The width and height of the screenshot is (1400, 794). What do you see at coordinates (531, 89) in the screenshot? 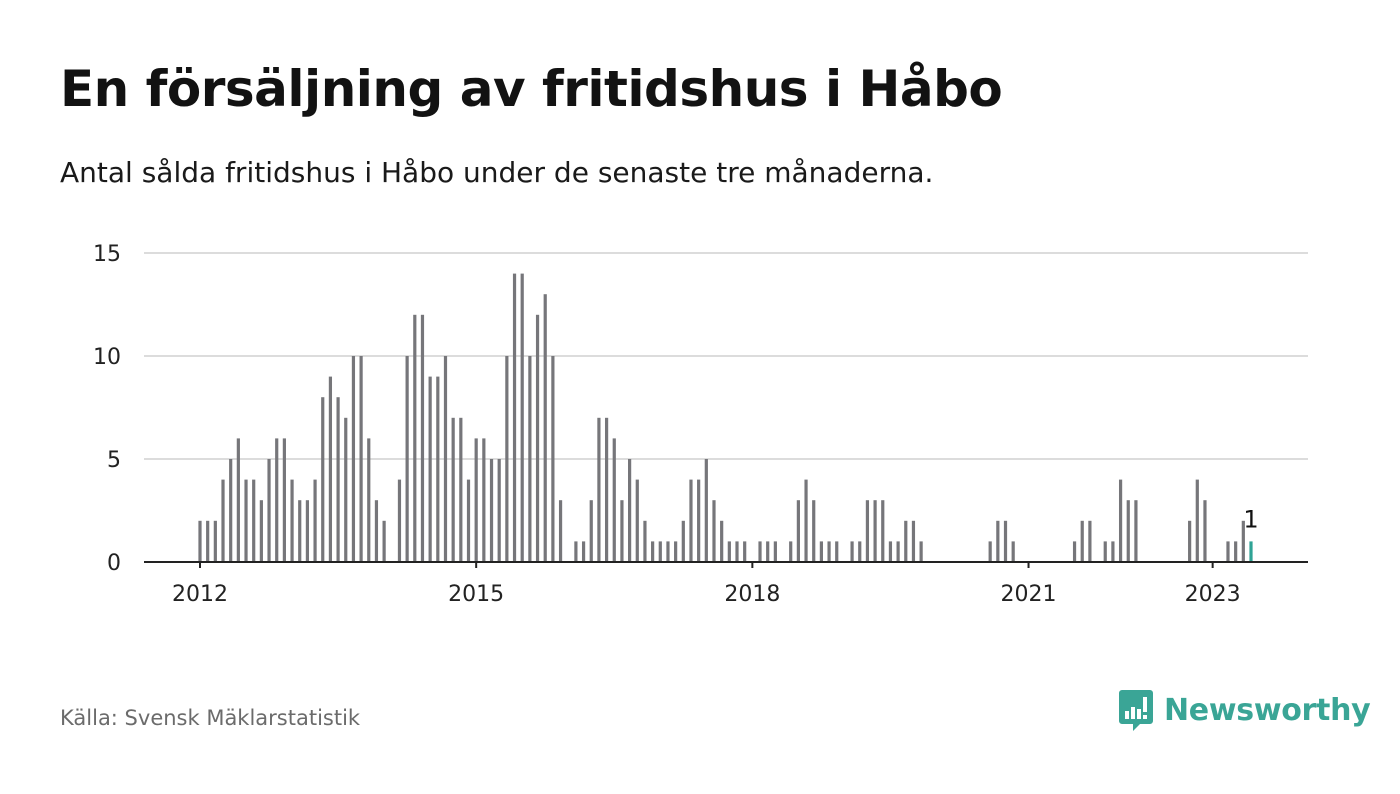
I see `chart-title: En försäljning av fritidshus i Håbo` at bounding box center [531, 89].